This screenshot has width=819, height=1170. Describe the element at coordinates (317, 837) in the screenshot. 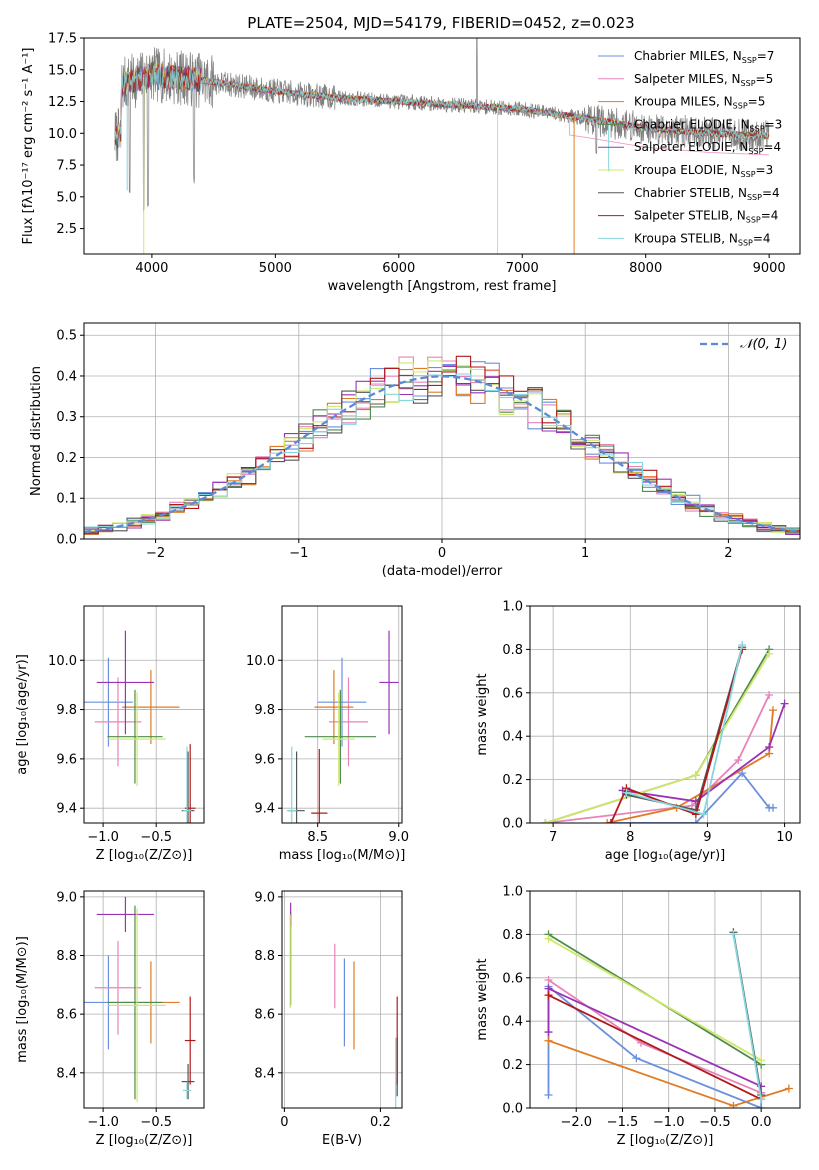

I see `tick-label-x: 8.5` at that location.